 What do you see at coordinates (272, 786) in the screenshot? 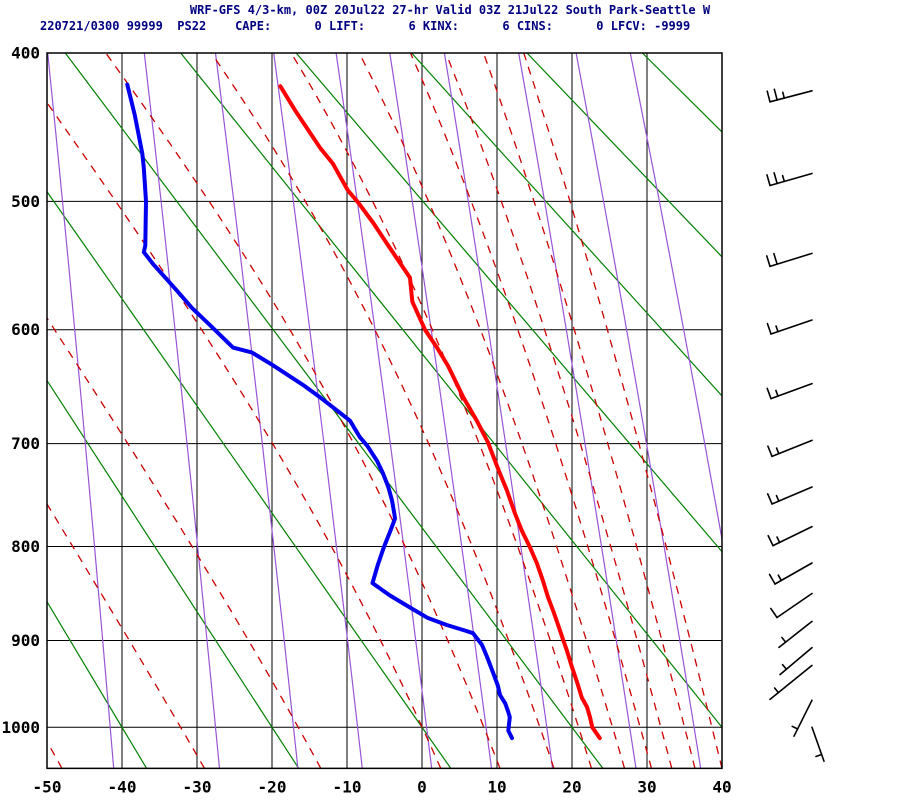
I see `temperature-tick-label: -20` at bounding box center [272, 786].